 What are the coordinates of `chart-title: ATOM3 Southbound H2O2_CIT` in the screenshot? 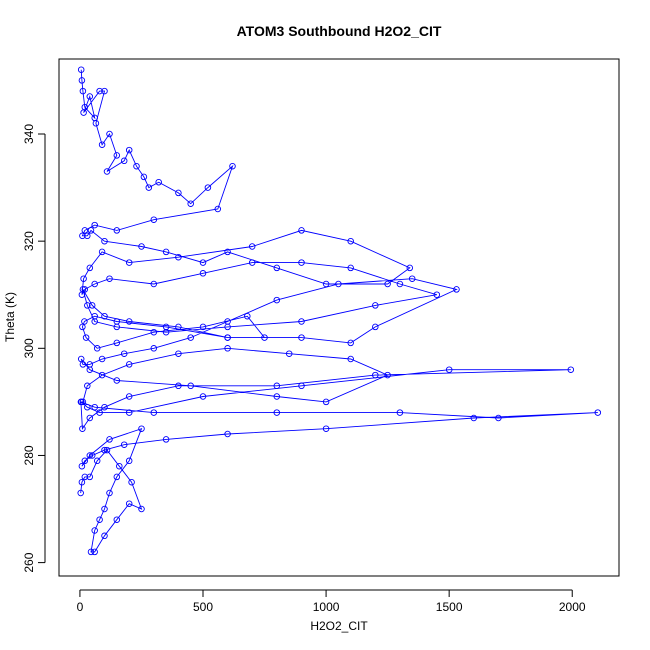 It's located at (339, 31).